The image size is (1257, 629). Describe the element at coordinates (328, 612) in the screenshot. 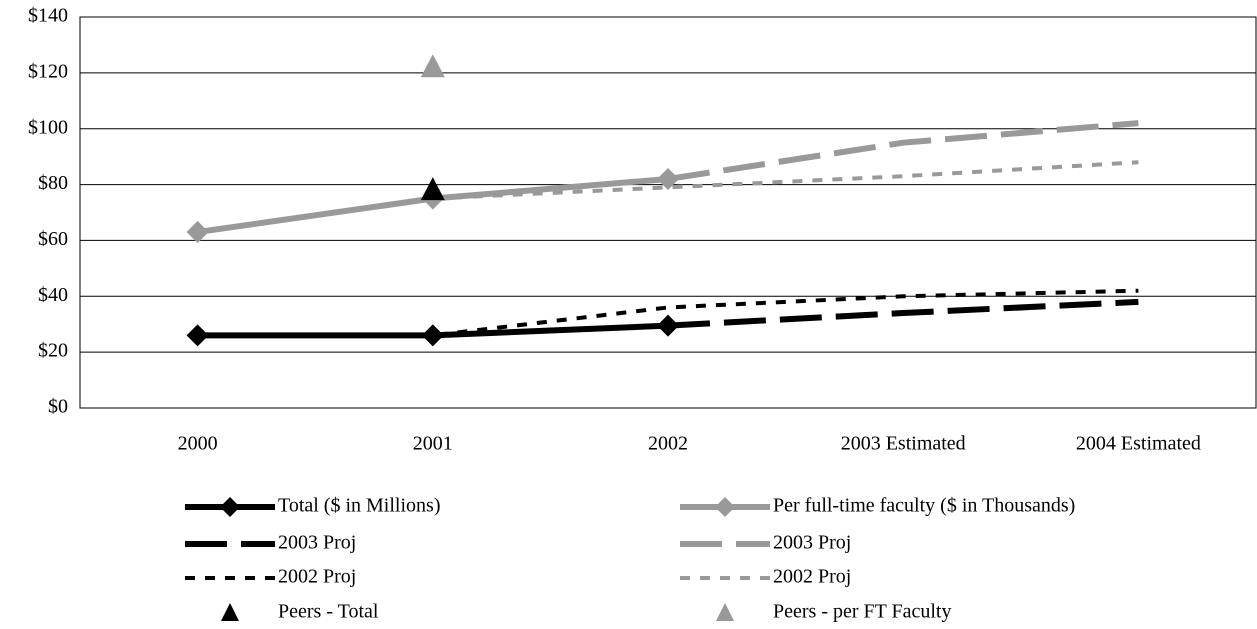

I see `legend-label: Peers - Total` at that location.